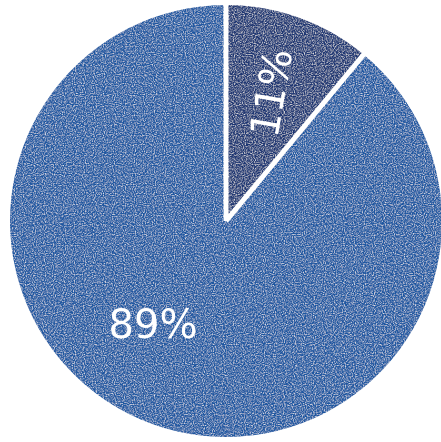  What do you see at coordinates (153, 325) in the screenshot?
I see `pie-slice-label-2: 89%` at bounding box center [153, 325].